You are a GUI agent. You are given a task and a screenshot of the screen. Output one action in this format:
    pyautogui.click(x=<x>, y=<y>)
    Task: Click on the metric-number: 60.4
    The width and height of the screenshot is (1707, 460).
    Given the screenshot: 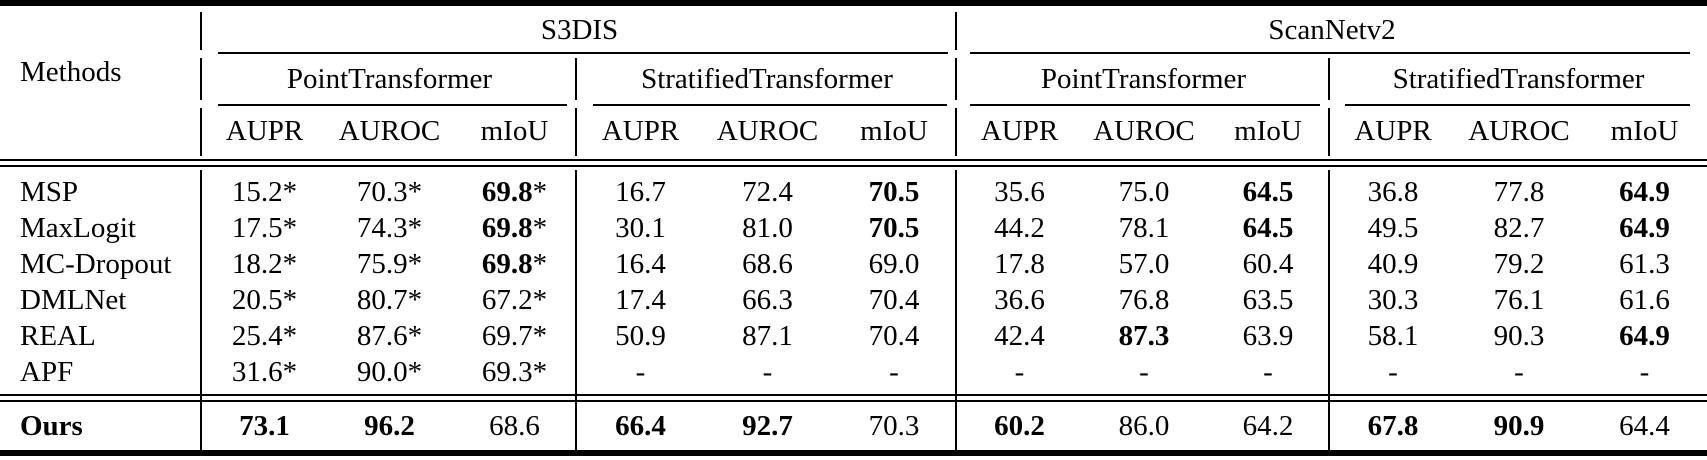 What is the action you would take?
    pyautogui.click(x=1268, y=263)
    